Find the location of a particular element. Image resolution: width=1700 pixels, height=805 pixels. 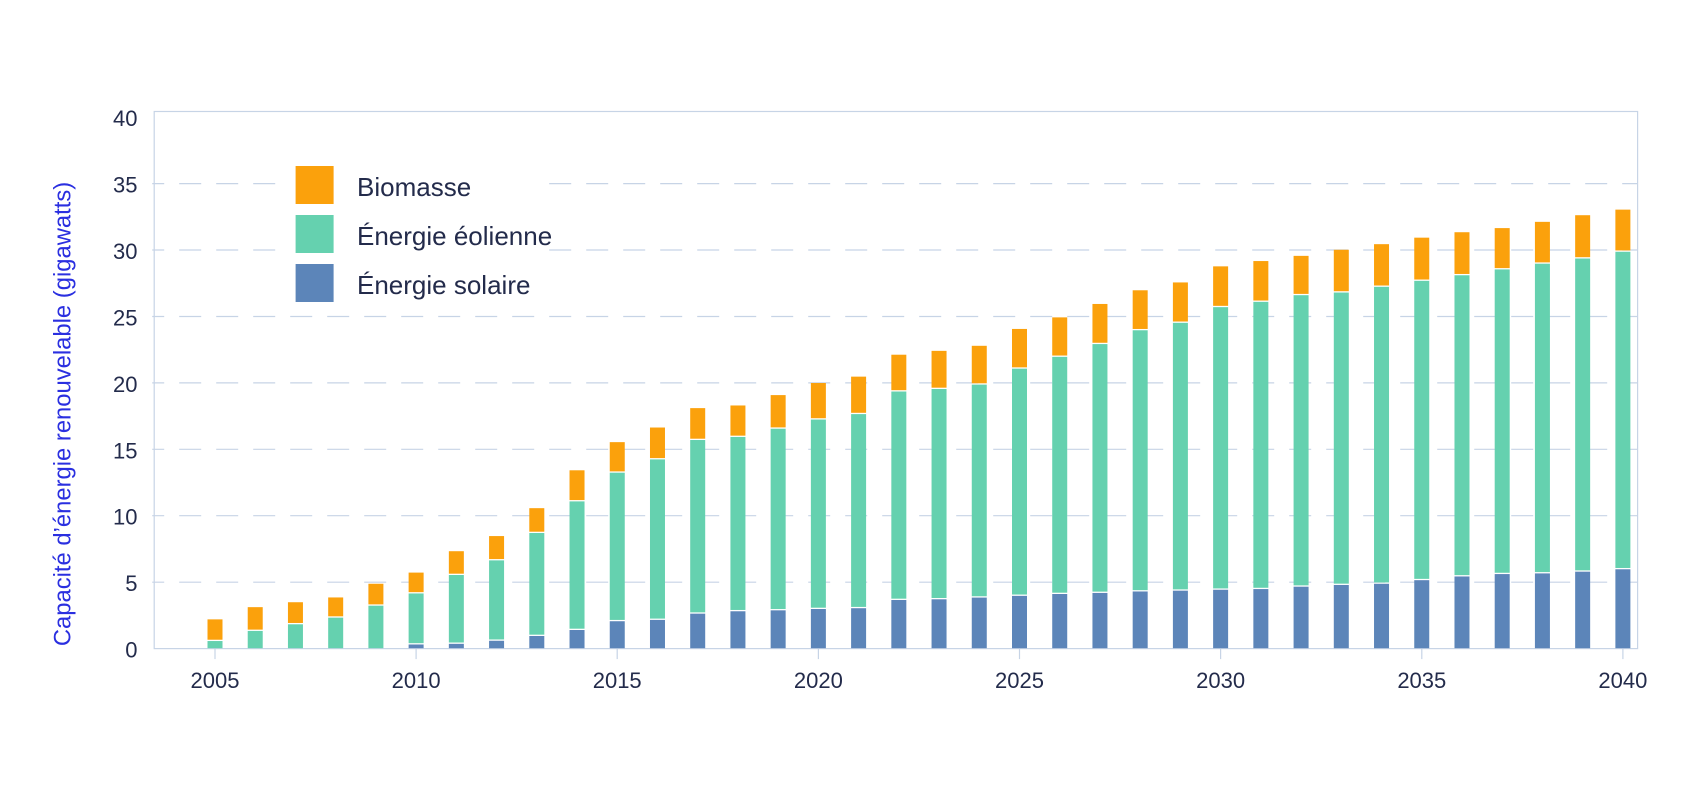

svg-text: 30 is located at coordinates (125, 251).